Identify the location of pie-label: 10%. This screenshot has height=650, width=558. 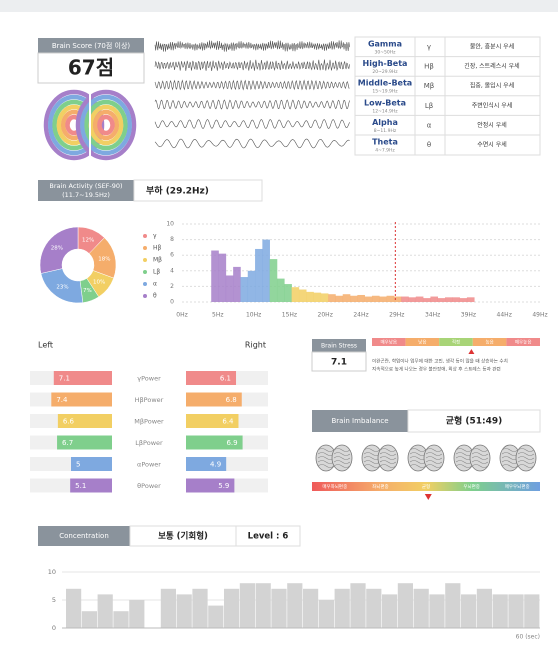
(99, 282).